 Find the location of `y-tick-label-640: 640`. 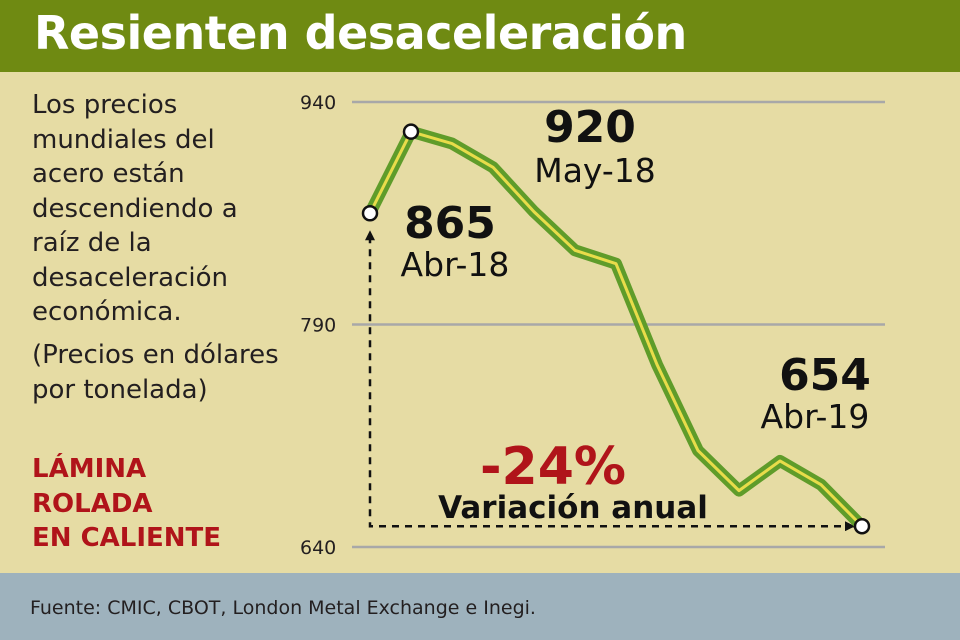

y-tick-label-640: 640 is located at coordinates (318, 548).